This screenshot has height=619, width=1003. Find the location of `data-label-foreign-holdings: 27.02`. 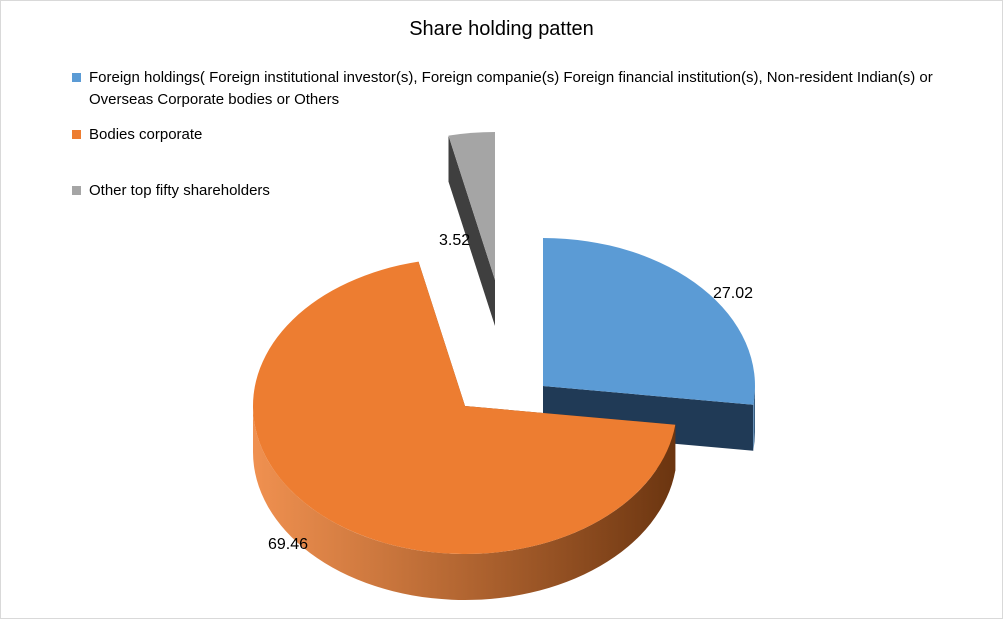

data-label-foreign-holdings: 27.02 is located at coordinates (733, 293).